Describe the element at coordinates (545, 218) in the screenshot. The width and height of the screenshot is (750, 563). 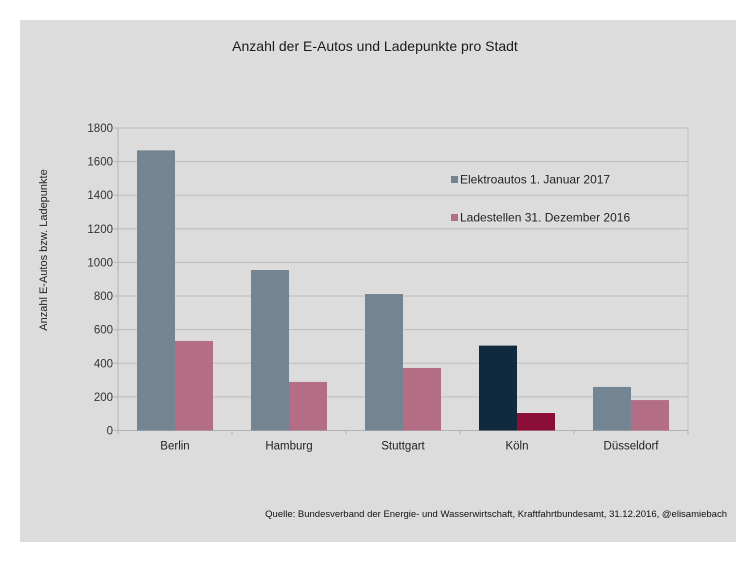
I see `legend-label: Ladestellen 31. Dezember 2016` at that location.